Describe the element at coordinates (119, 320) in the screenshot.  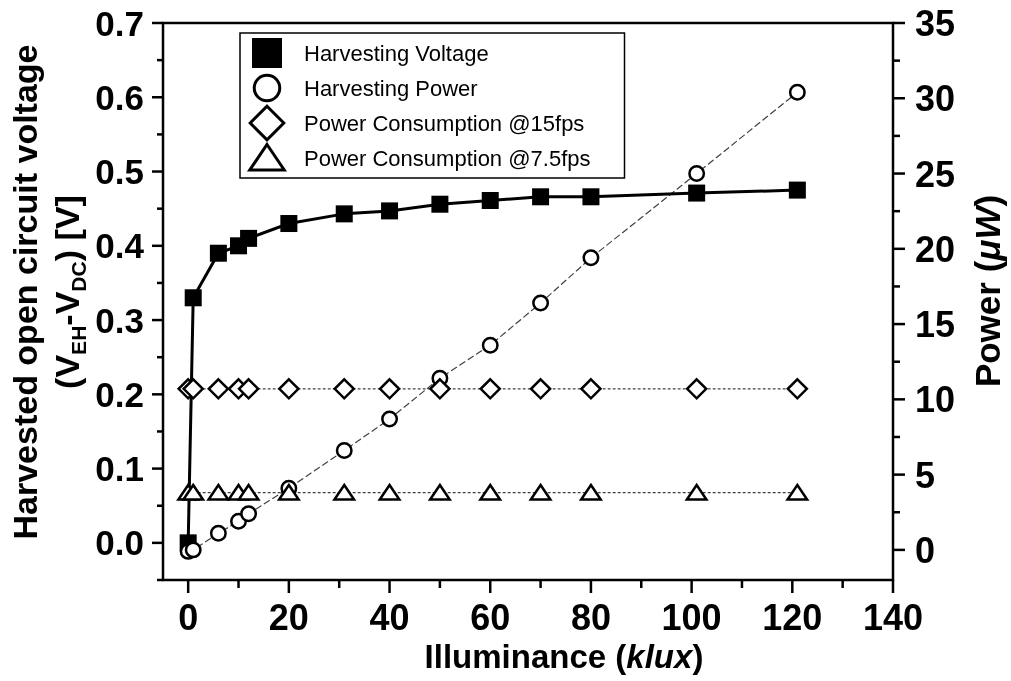
I see `y-tick-label: 0.3` at that location.